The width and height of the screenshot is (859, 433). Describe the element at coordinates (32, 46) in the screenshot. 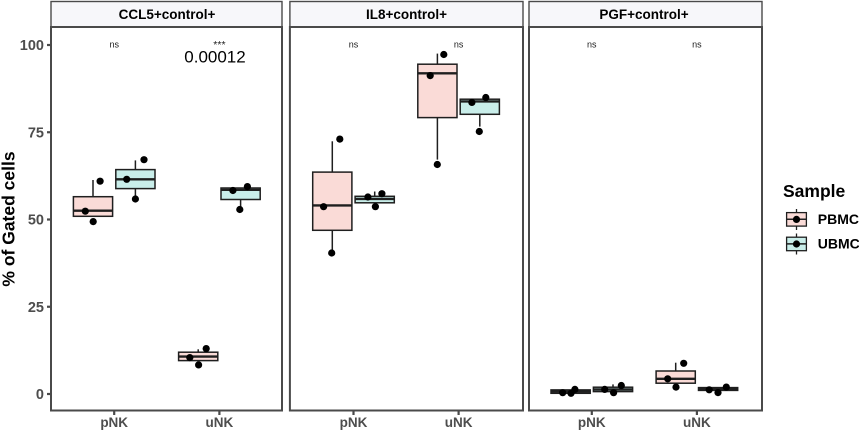

I see `svg-text: 100` at that location.